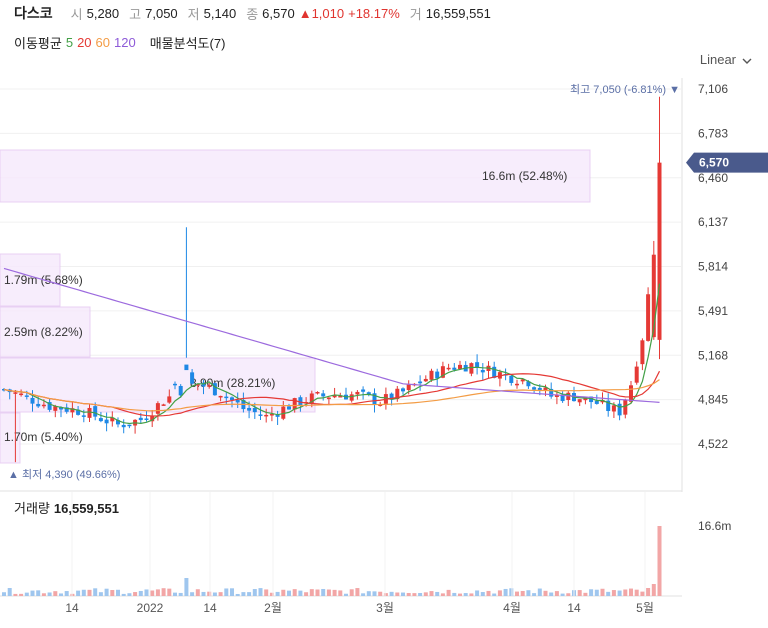  Describe the element at coordinates (512, 608) in the screenshot. I see `x-tick-label: 4월` at that location.